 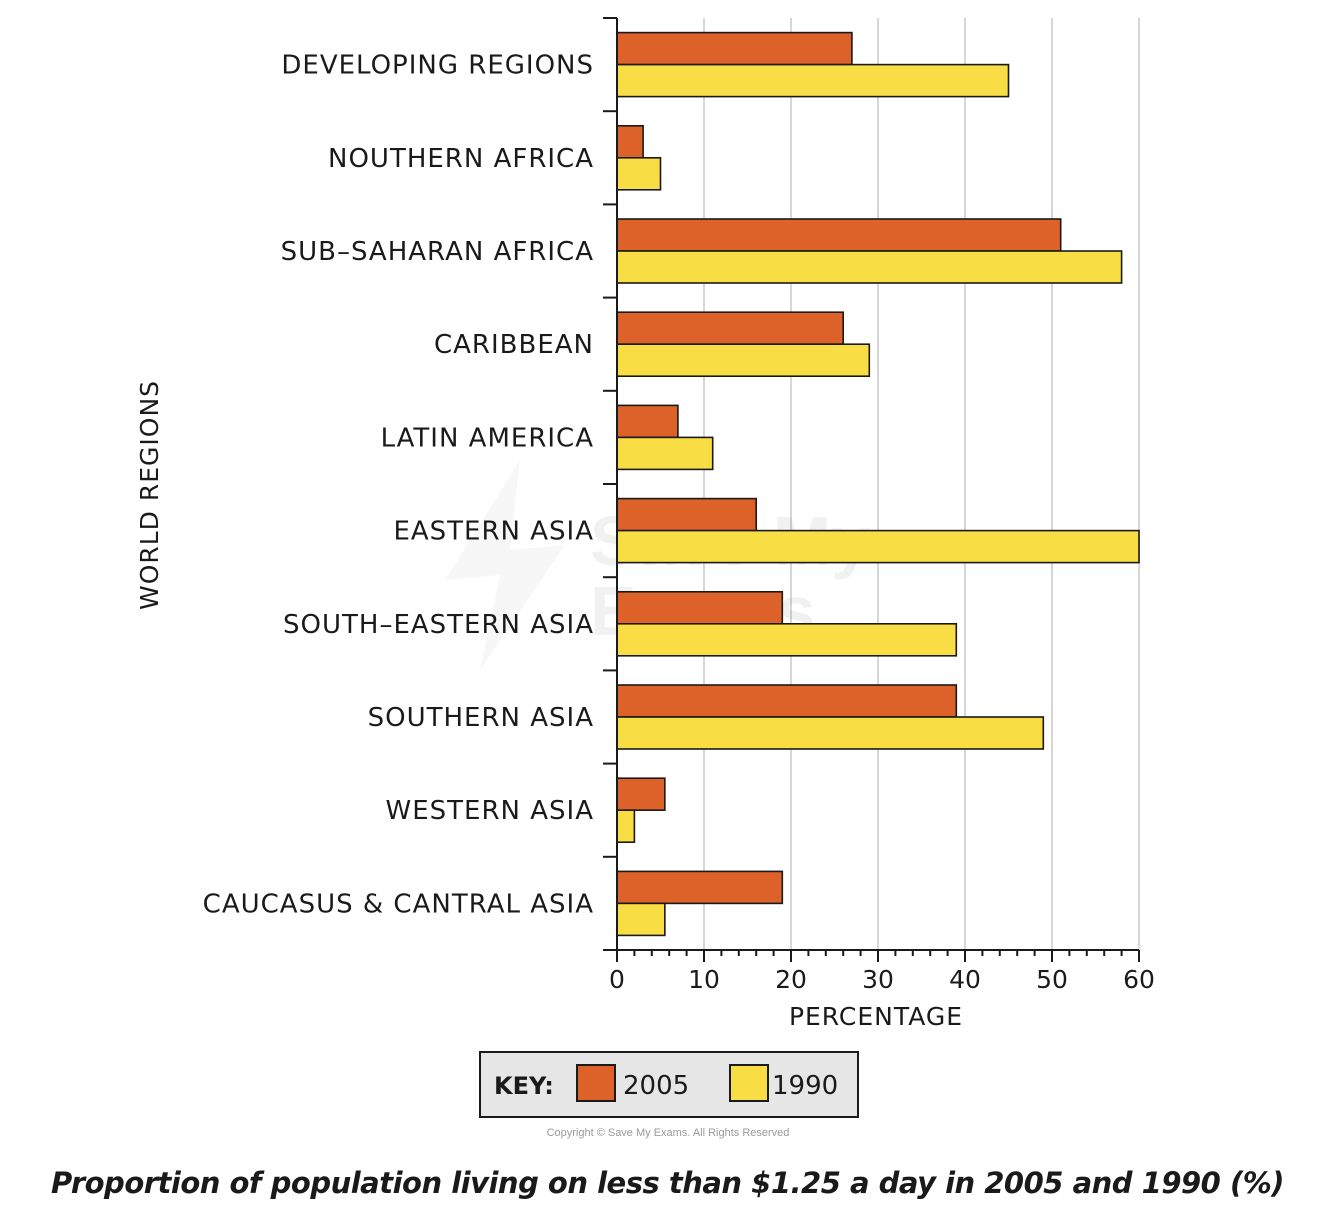 I want to click on legend-label-2005: 2005, so click(x=656, y=1086).